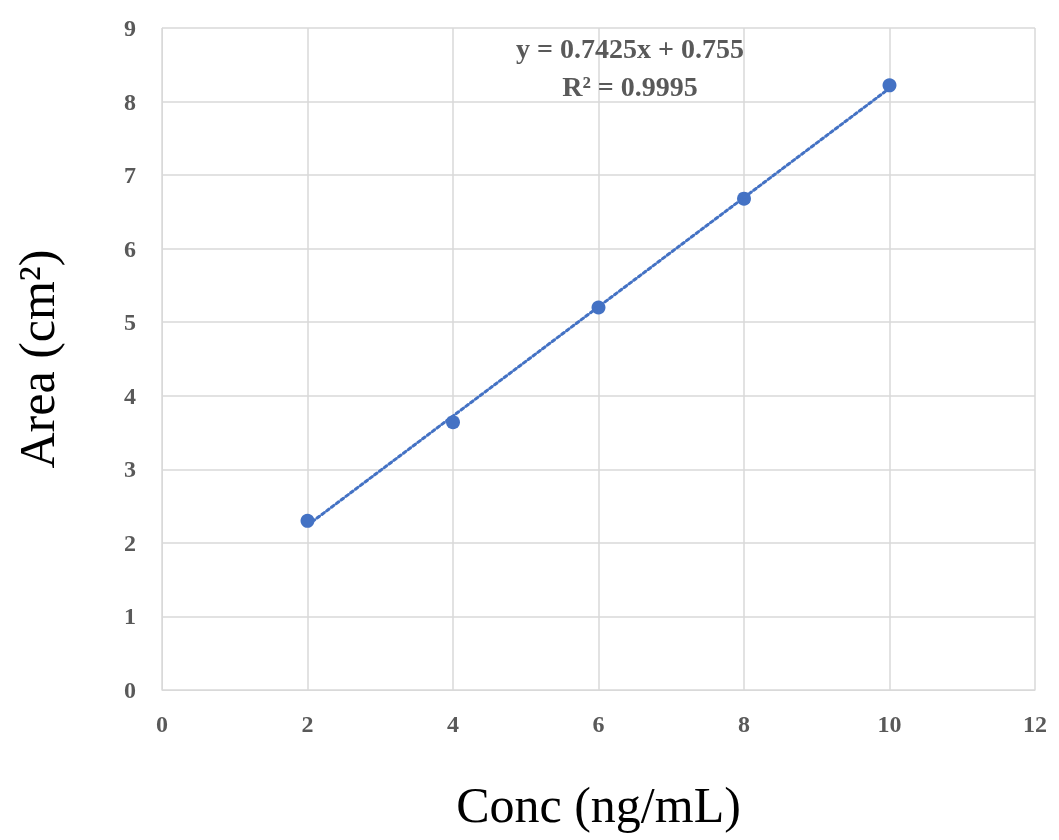  Describe the element at coordinates (37, 359) in the screenshot. I see `y-axis-title: Area (cm²)` at that location.